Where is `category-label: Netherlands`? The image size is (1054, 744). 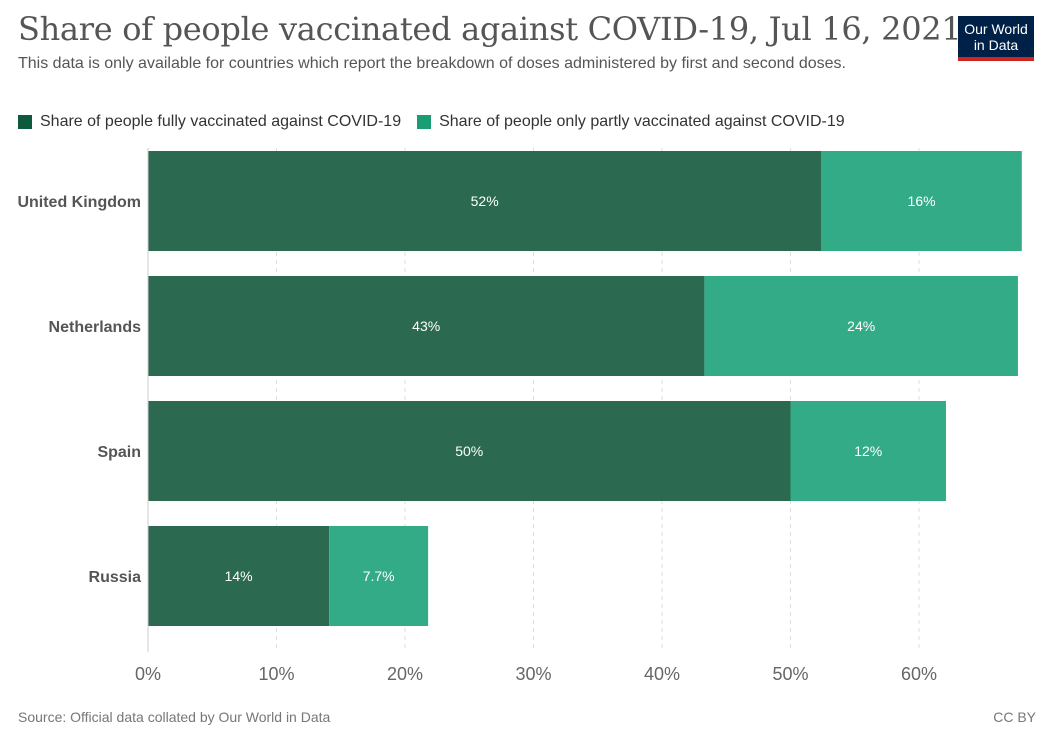
category-label: Netherlands is located at coordinates (95, 327).